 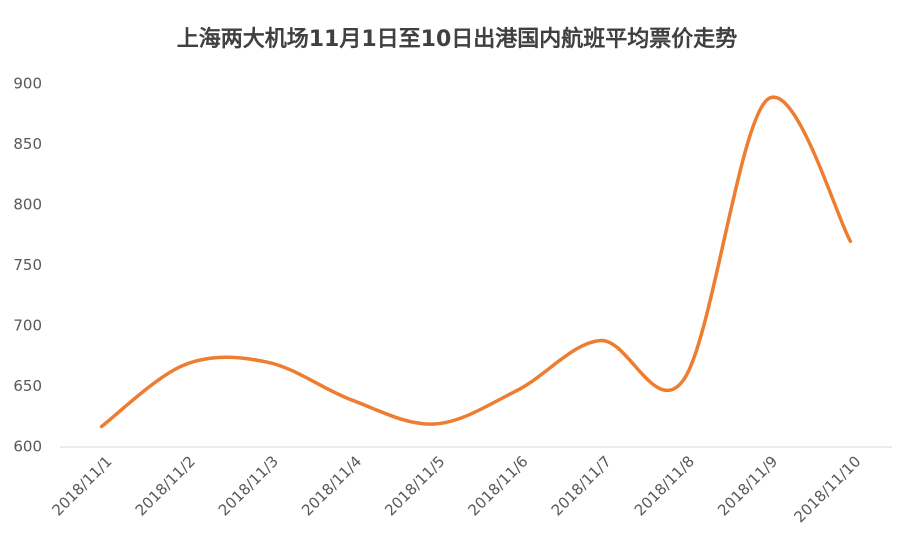 What do you see at coordinates (27, 144) in the screenshot?
I see `y-tick-label: 850` at bounding box center [27, 144].